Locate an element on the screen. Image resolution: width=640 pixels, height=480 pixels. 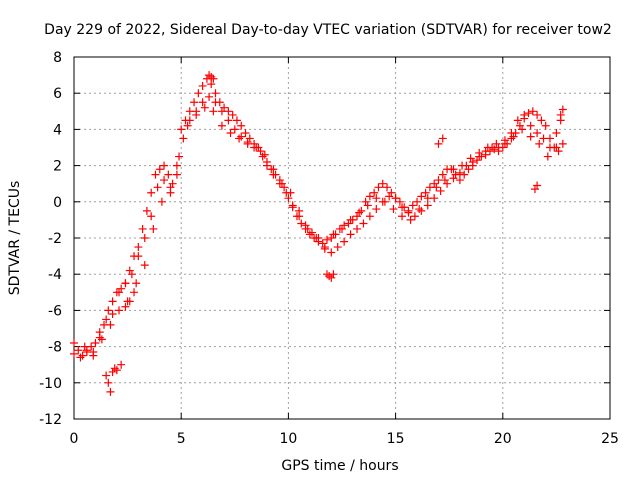
x-tick-label: 25 is located at coordinates (610, 439).